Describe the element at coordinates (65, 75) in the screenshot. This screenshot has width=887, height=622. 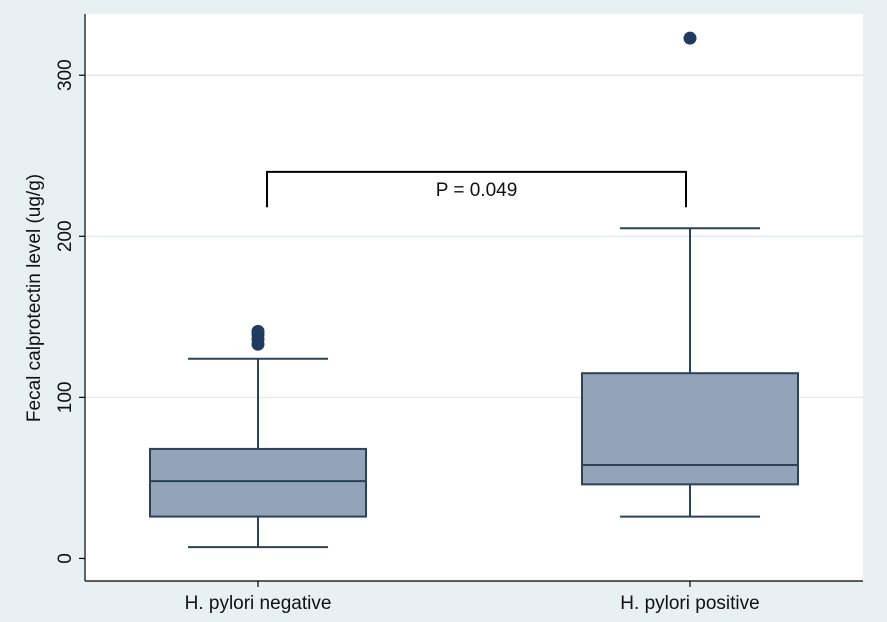
I see `y-tick-label-300: 300` at that location.